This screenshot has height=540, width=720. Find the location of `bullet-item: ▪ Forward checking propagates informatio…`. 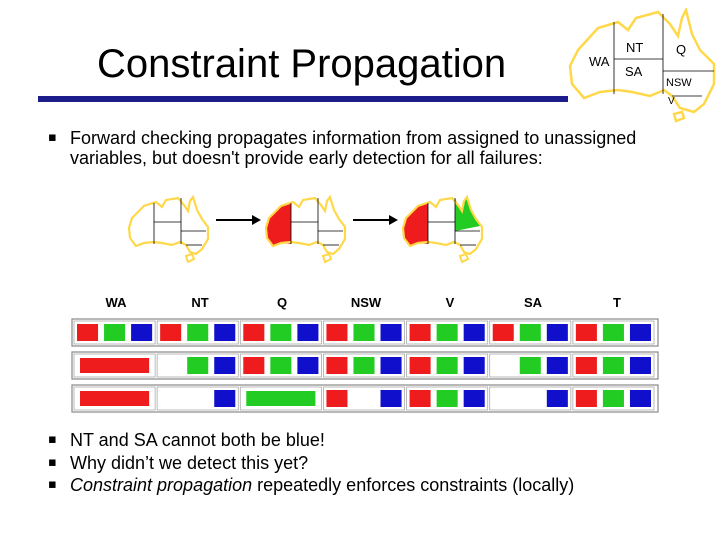

bullet-item: ▪ Forward checking propagates informatio… is located at coordinates (348, 148).